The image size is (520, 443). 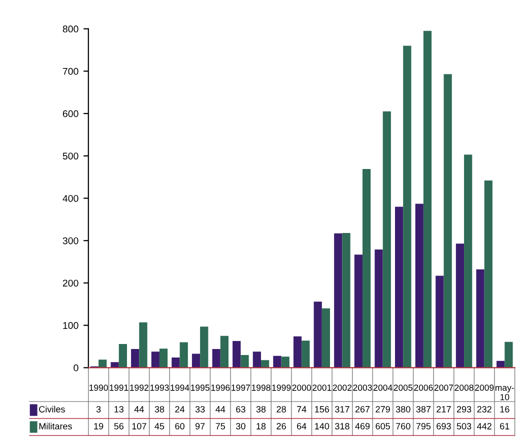 I want to click on data-label: 380, so click(x=403, y=409).